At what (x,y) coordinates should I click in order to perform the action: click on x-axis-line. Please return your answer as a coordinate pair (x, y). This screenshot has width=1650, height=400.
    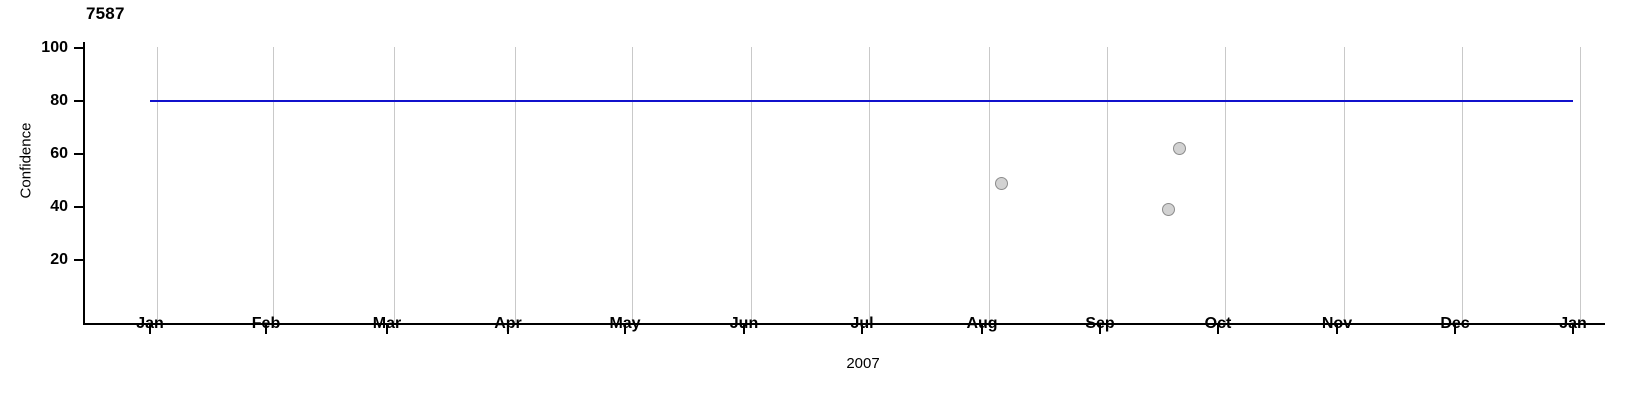
    Looking at the image, I should click on (844, 324).